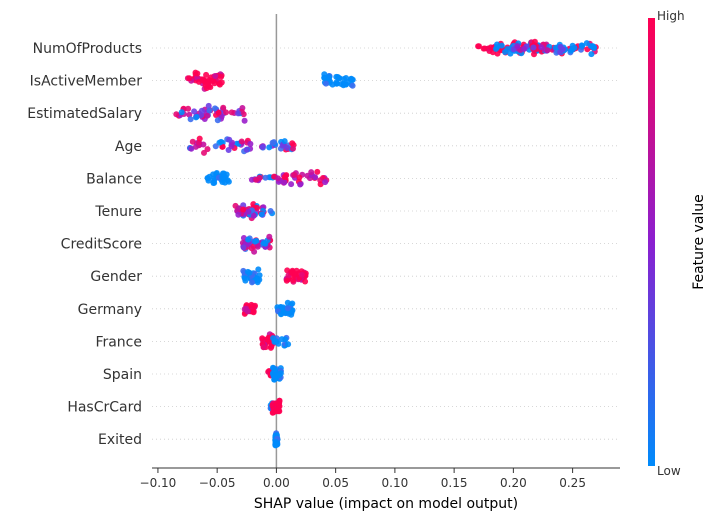 The width and height of the screenshot is (721, 532). Describe the element at coordinates (118, 342) in the screenshot. I see `feature-label: France` at that location.